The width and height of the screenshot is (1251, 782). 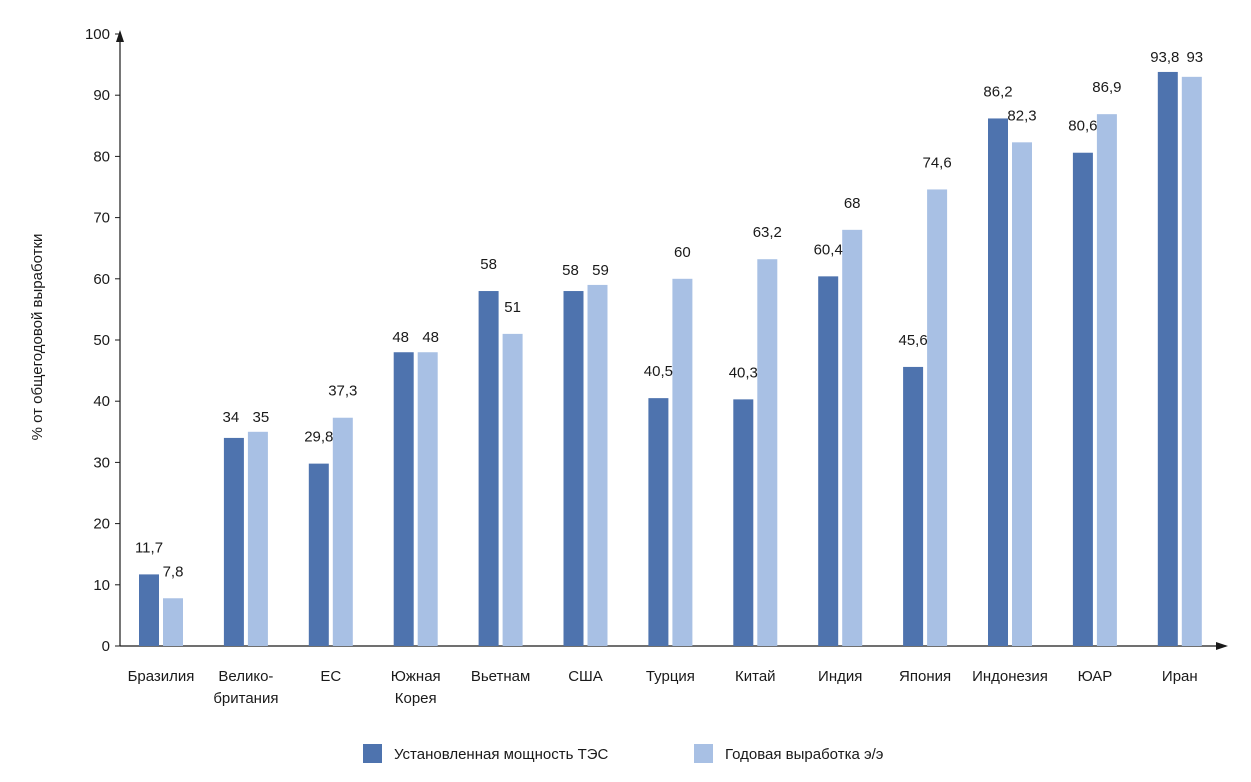 What do you see at coordinates (173, 571) in the screenshot?
I see `data-label-annual-generation: 7,8` at bounding box center [173, 571].